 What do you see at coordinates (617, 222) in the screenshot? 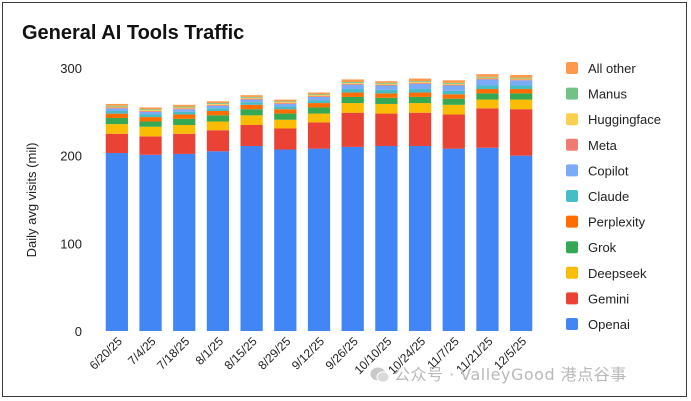
I see `legend-label: Perplexity` at bounding box center [617, 222].